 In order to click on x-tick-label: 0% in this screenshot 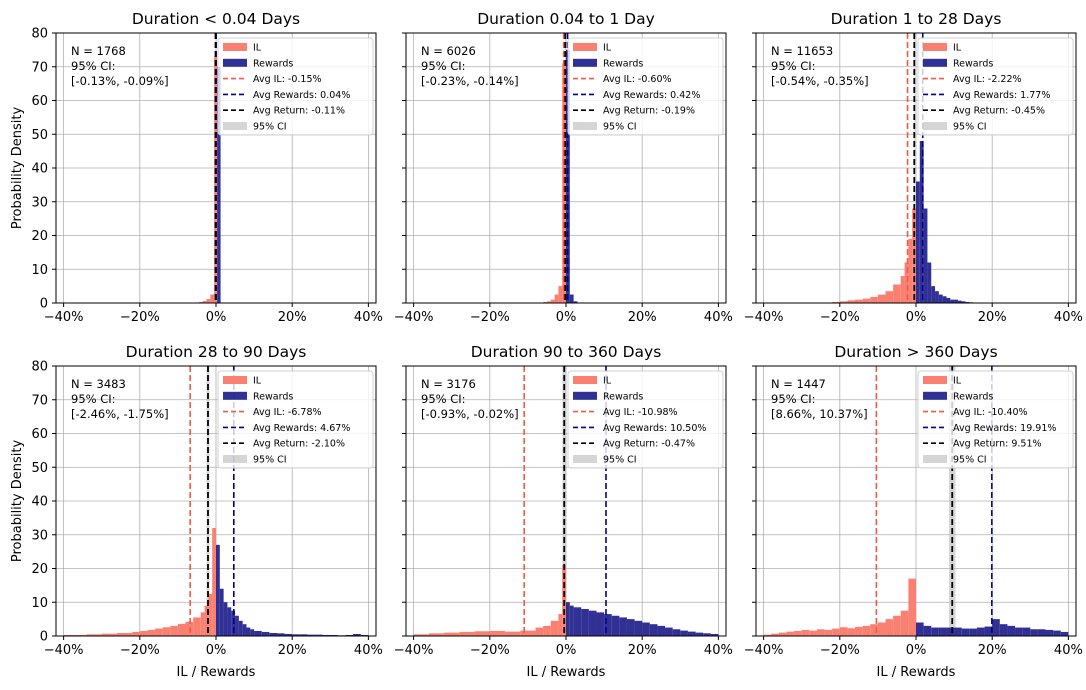, I will do `click(216, 317)`.